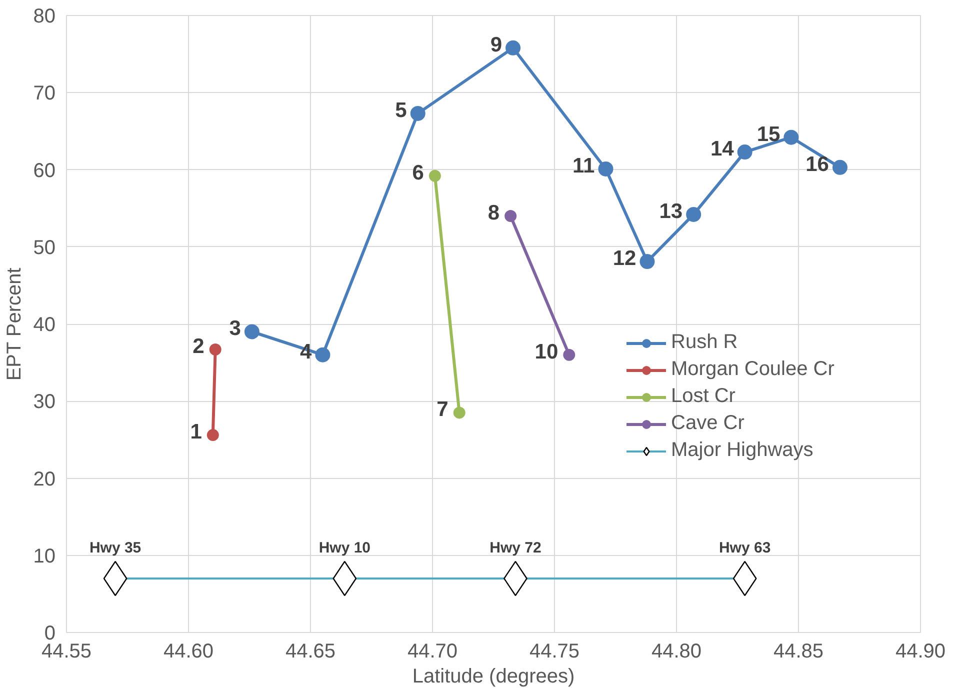 The image size is (959, 694). I want to click on annotation: 9, so click(496, 44).